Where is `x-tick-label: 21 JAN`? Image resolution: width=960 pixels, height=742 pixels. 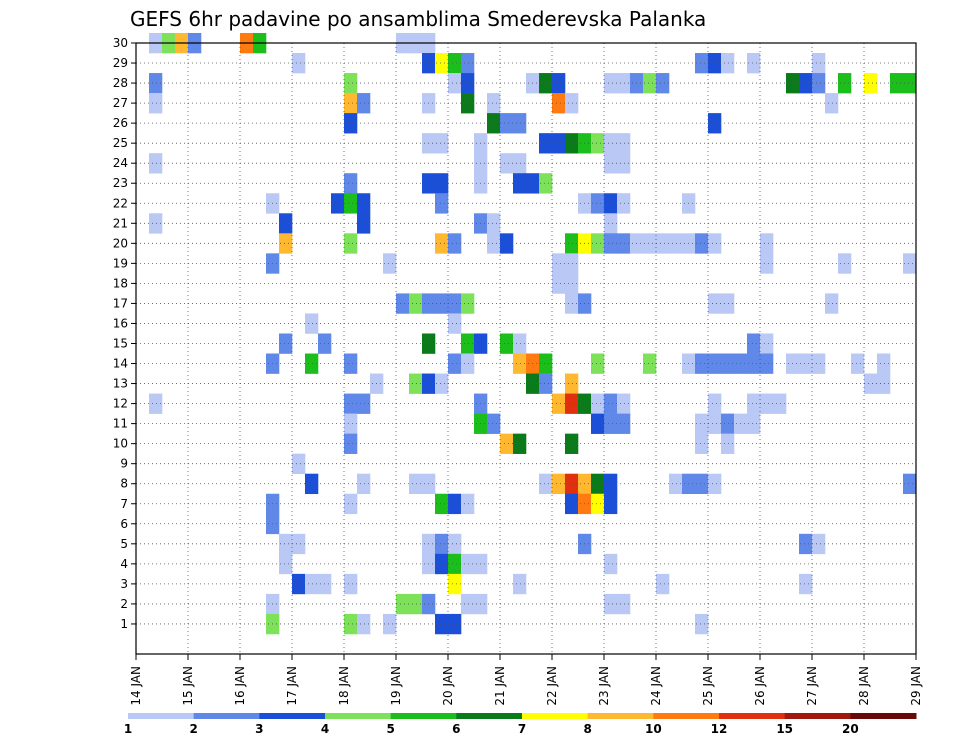 x-tick-label: 21 JAN is located at coordinates (500, 686).